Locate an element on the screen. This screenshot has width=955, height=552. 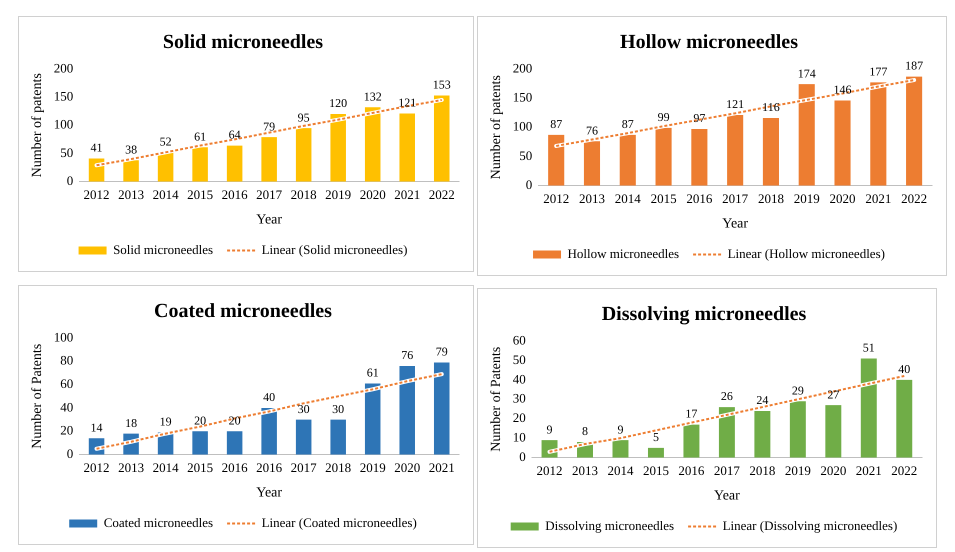
chart-title: Solid microneedles is located at coordinates (243, 42).